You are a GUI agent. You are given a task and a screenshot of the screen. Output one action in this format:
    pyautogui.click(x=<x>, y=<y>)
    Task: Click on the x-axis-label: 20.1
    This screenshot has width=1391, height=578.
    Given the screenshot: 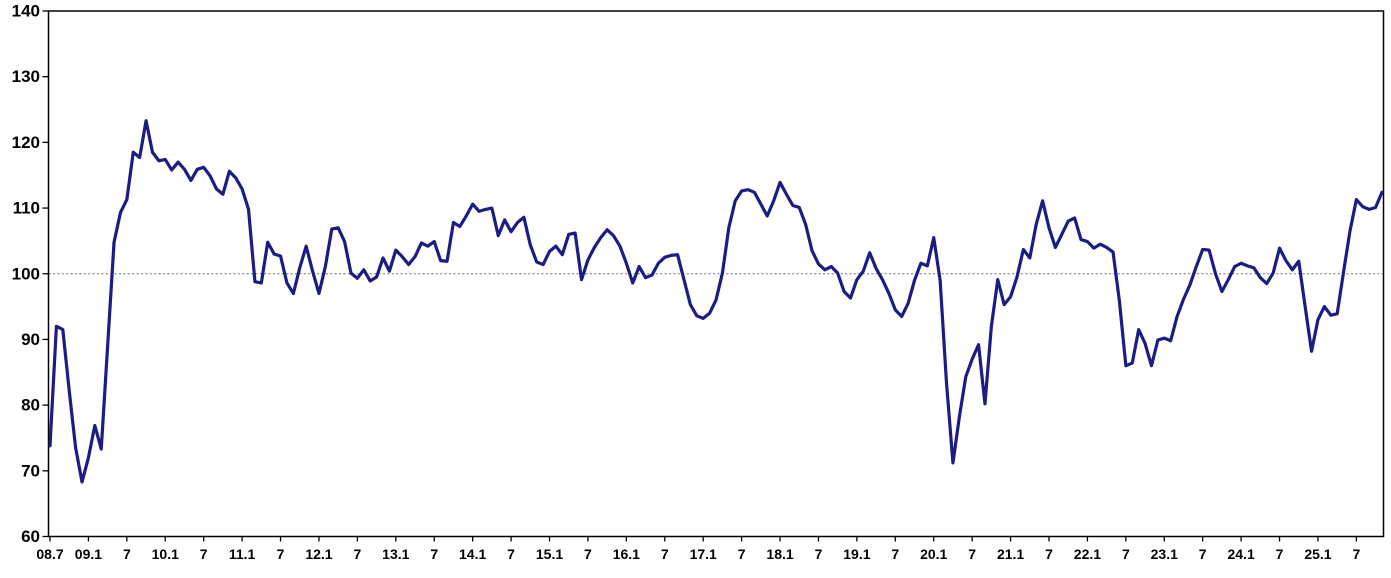 What is the action you would take?
    pyautogui.click(x=933, y=554)
    